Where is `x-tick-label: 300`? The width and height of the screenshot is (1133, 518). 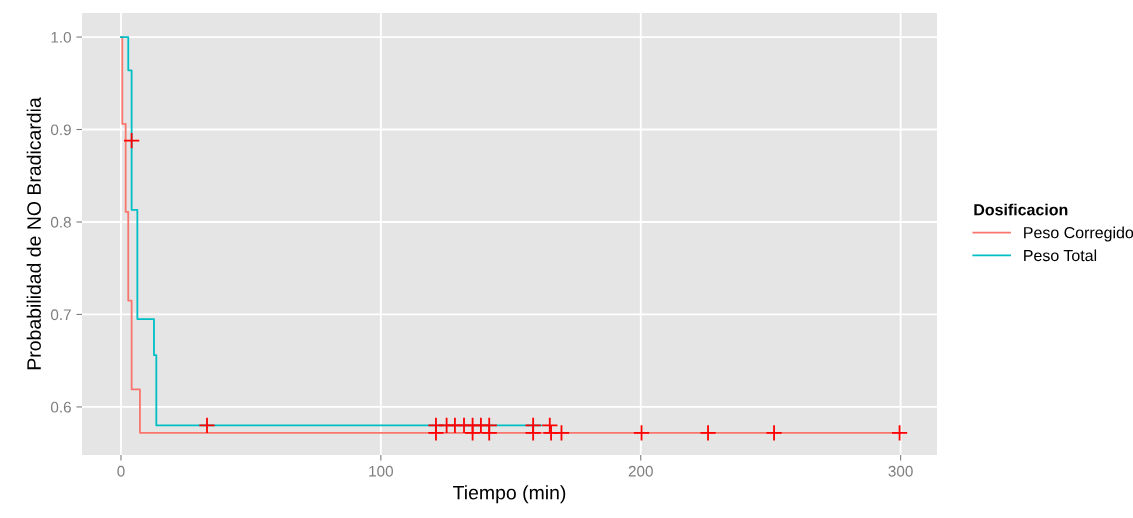
x-tick-label: 300 is located at coordinates (900, 471).